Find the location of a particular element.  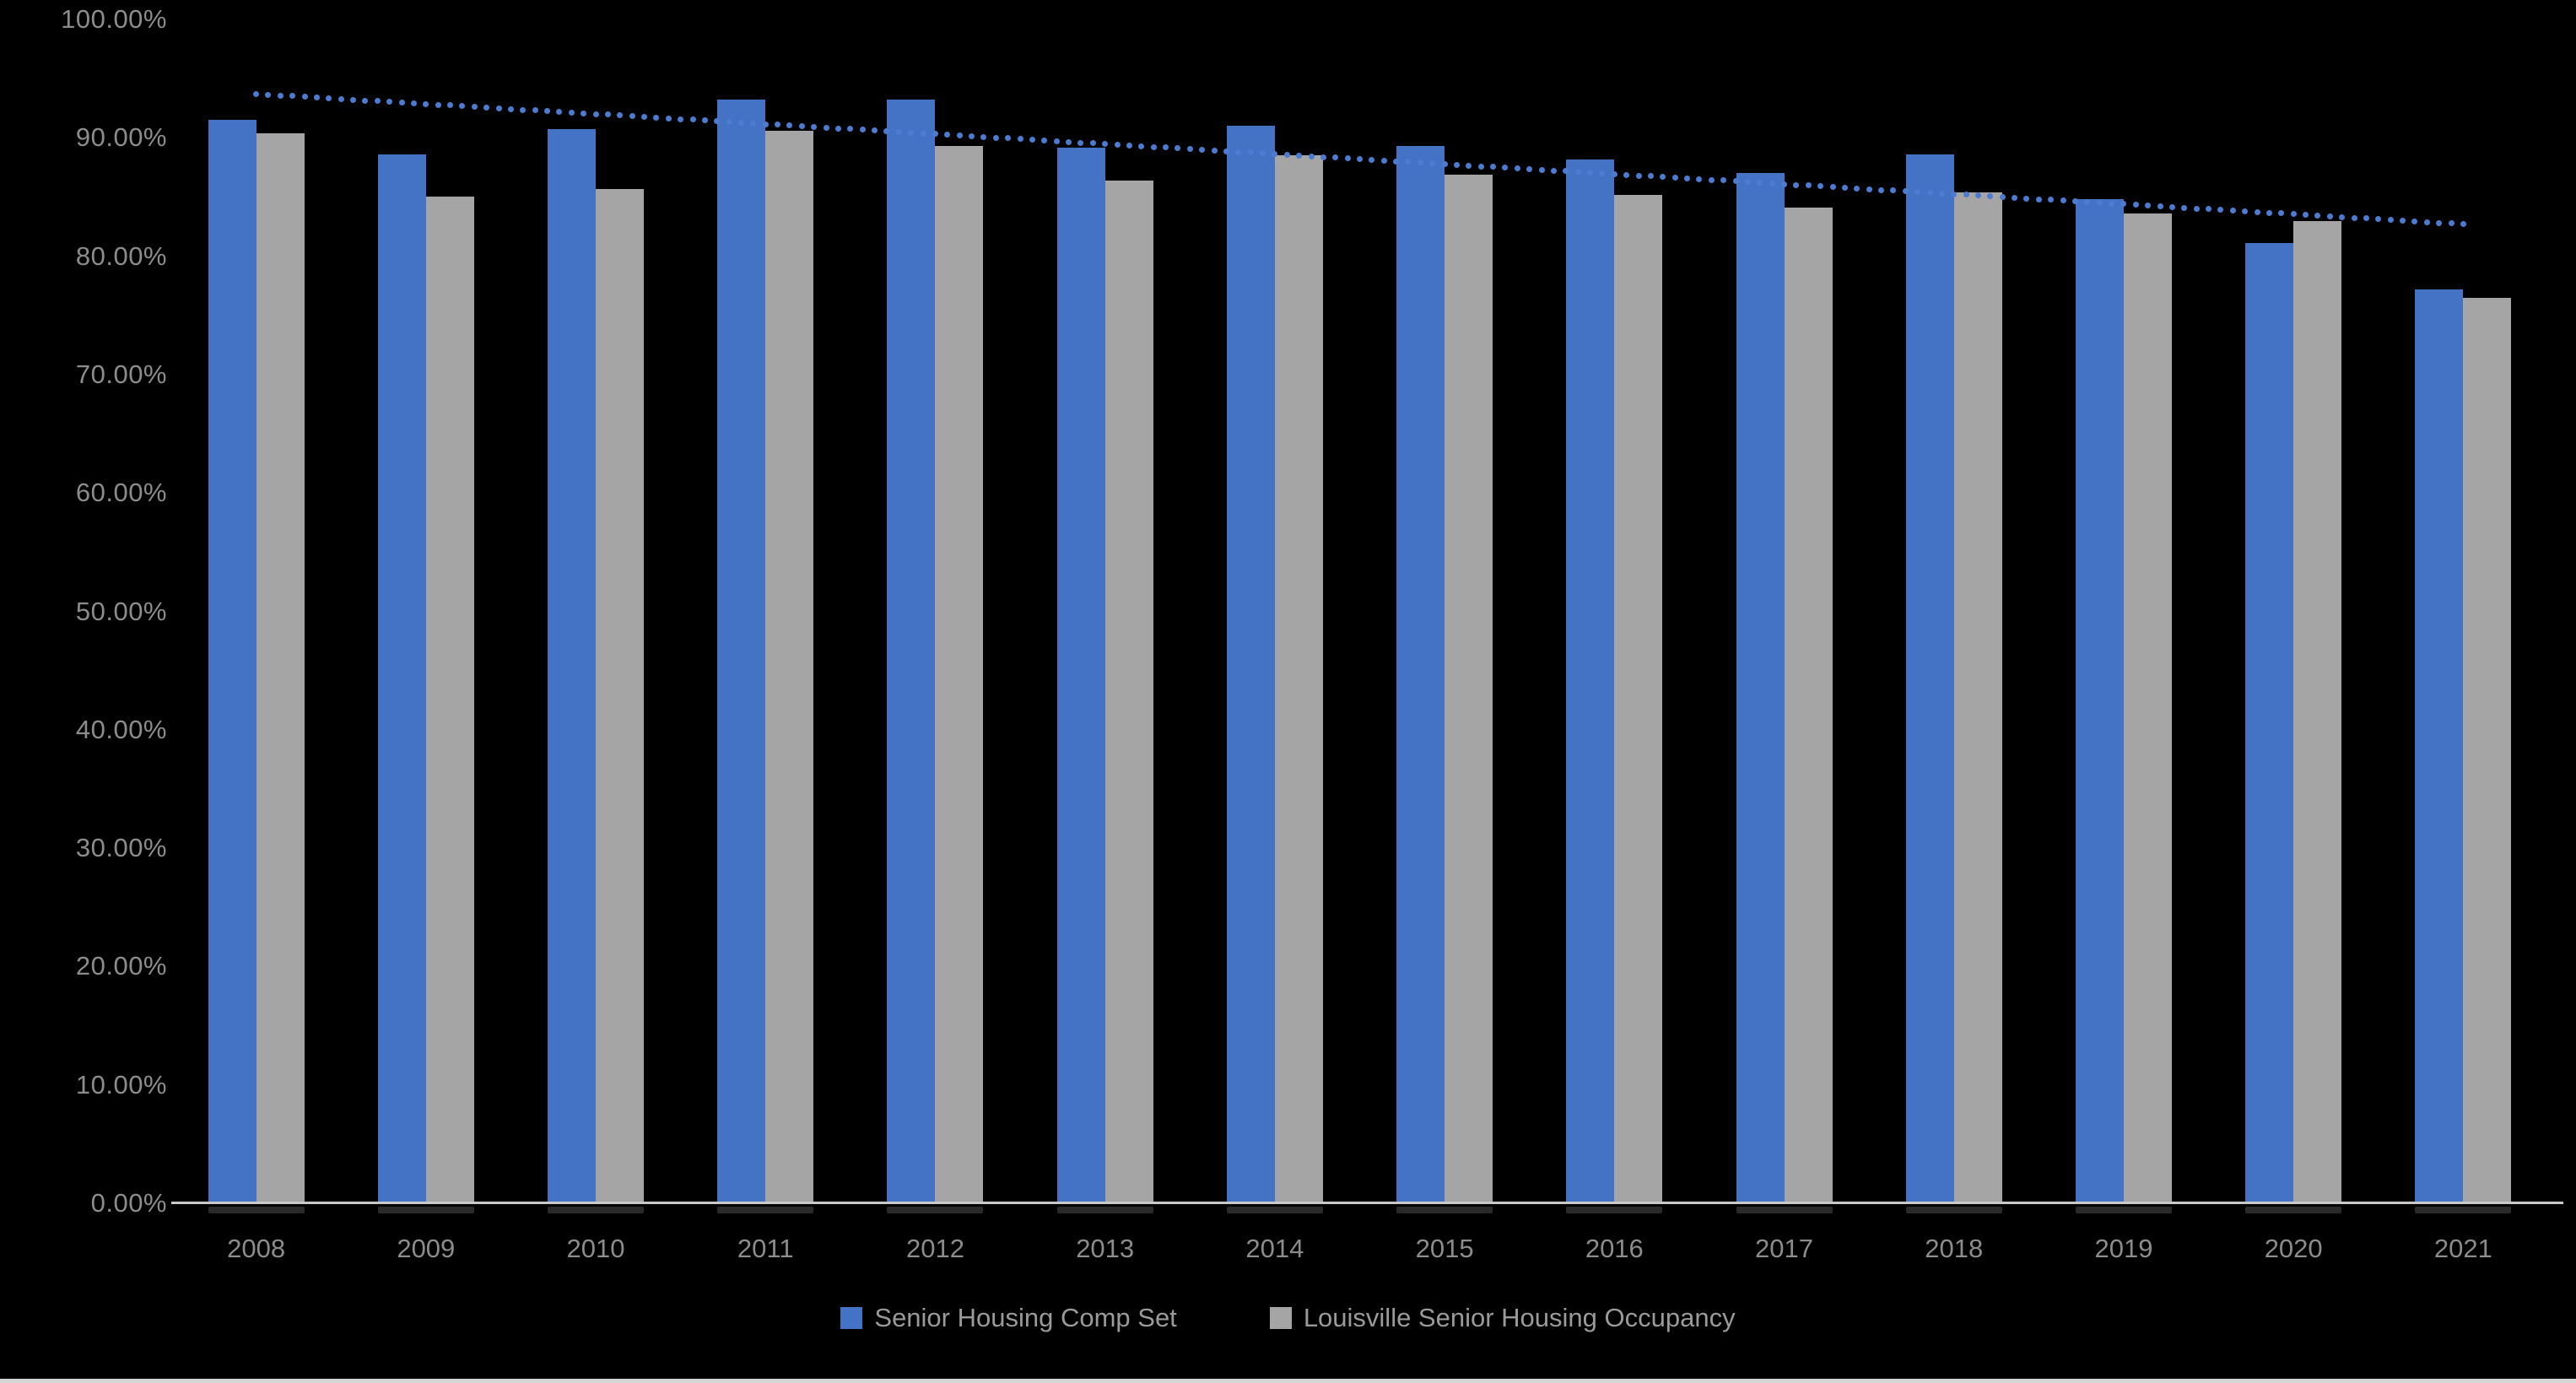

bar-group-shadow-2010 is located at coordinates (596, 1210).